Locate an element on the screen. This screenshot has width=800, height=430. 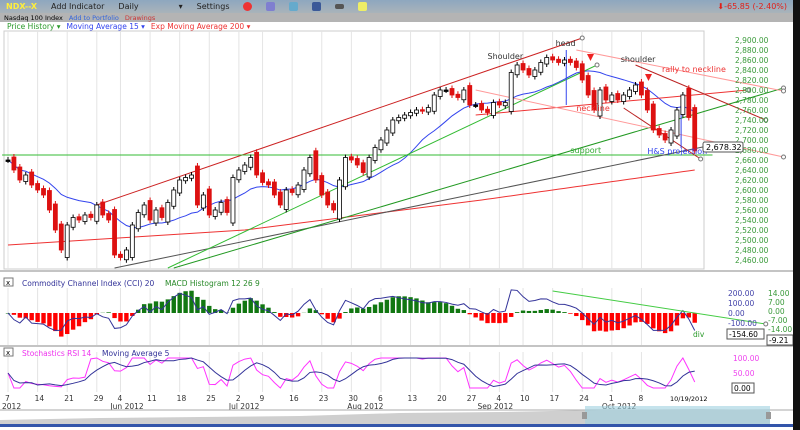
macd-tick: -7.00 is located at coordinates (778, 320).